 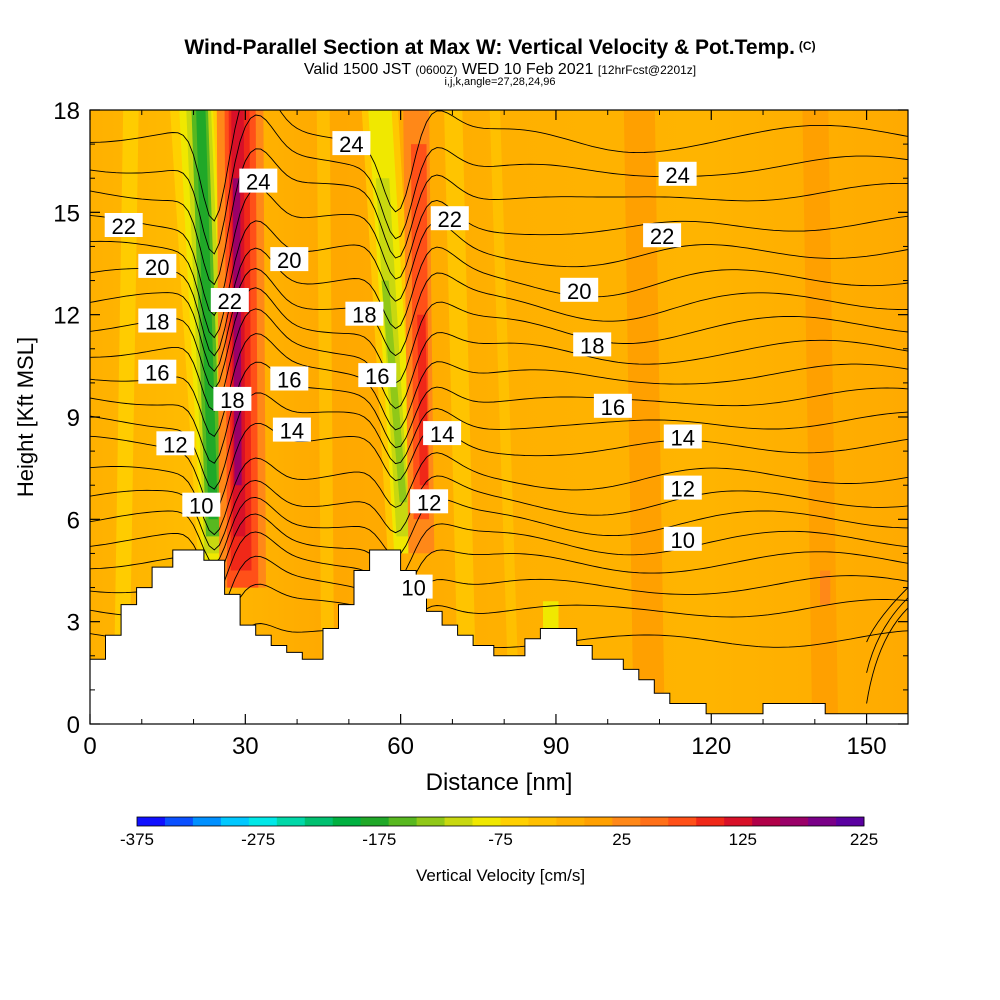 I want to click on x-axis-label: Distance [nm], so click(x=499, y=782).